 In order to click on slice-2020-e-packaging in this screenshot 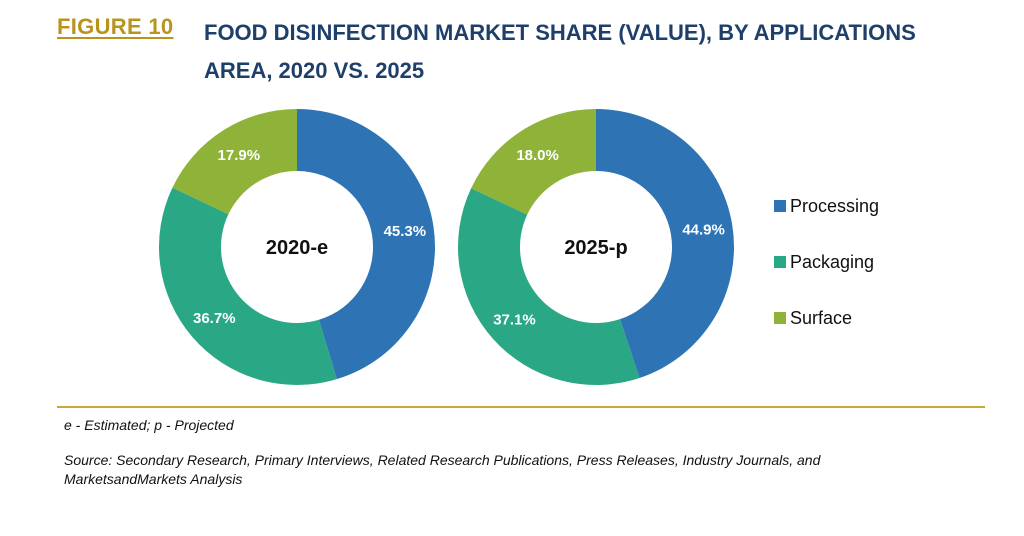, I will do `click(247, 286)`.